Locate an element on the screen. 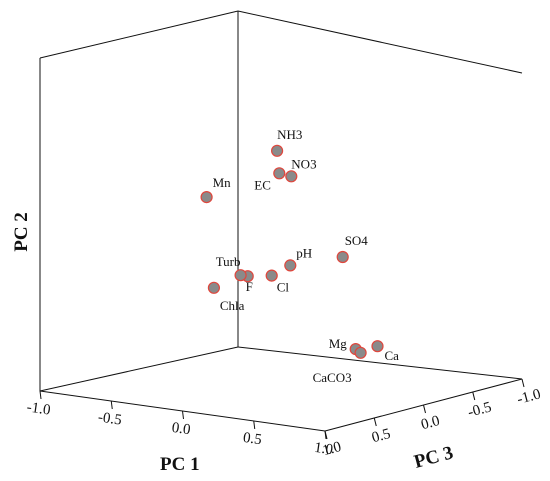 The width and height of the screenshot is (550, 481). data-label-so4: SO4 is located at coordinates (357, 240).